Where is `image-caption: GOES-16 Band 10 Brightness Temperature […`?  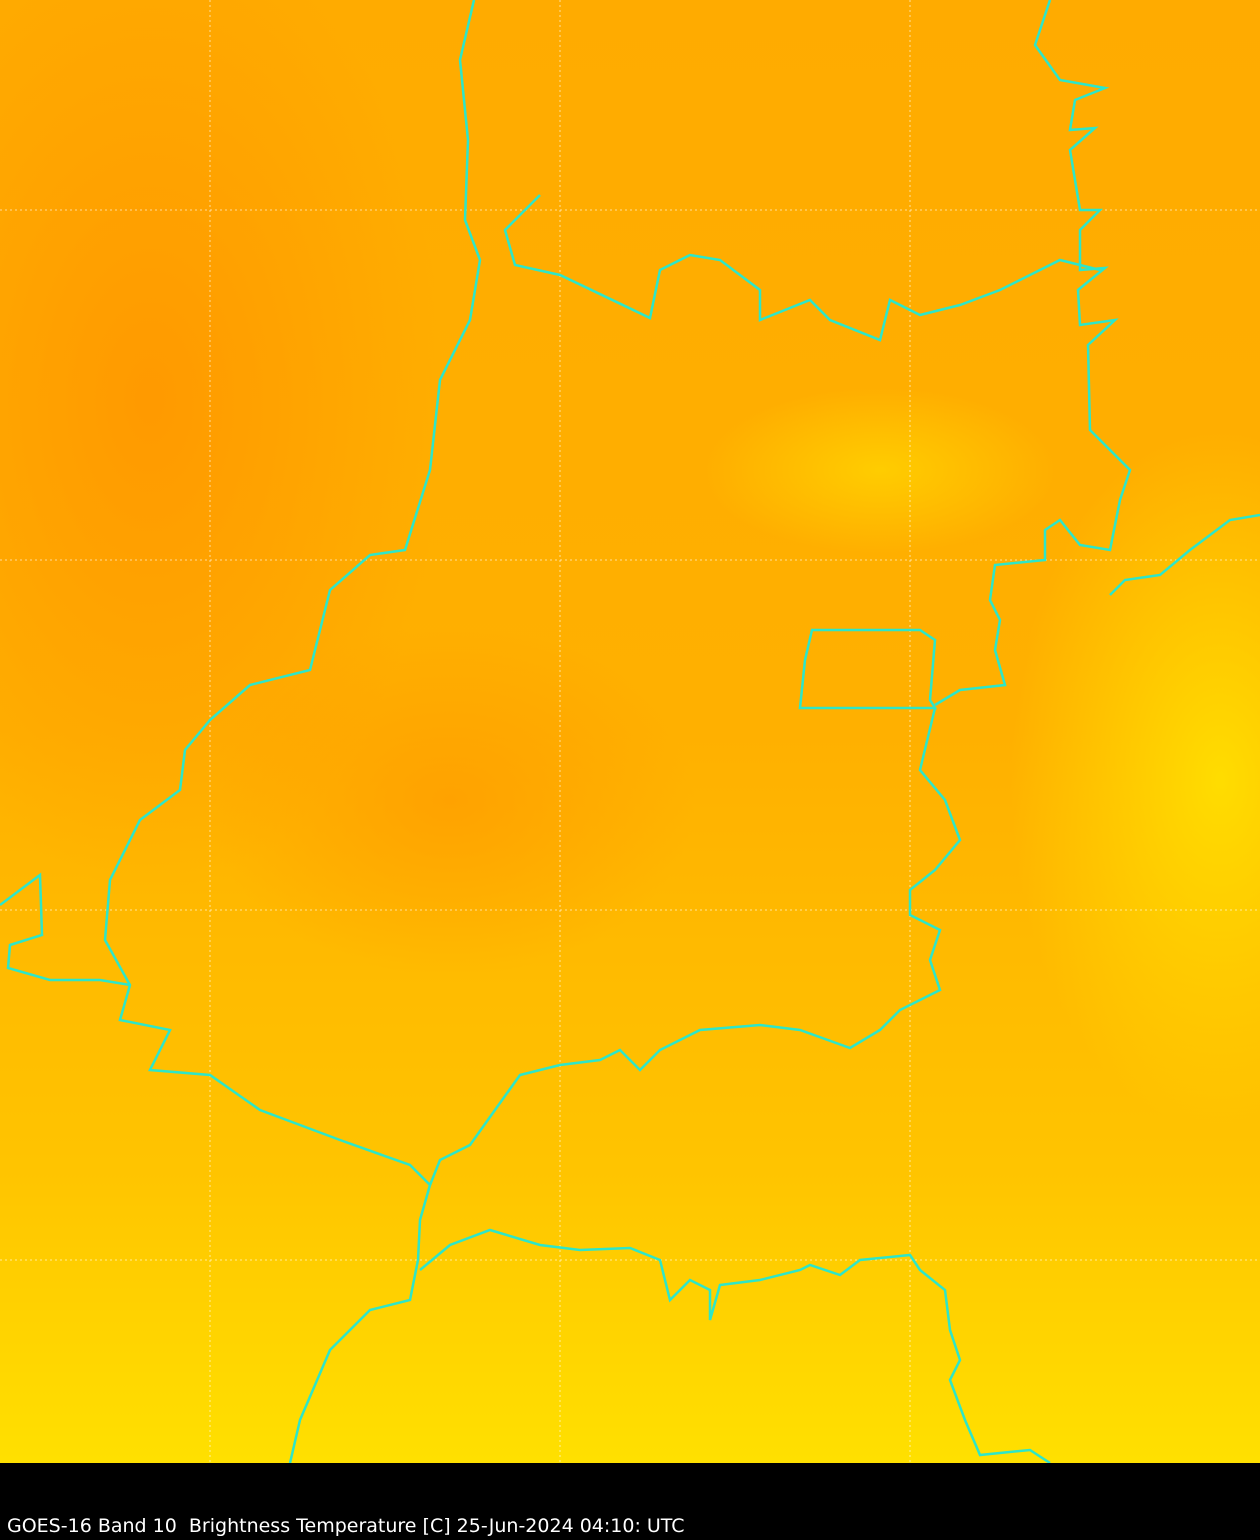
image-caption: GOES-16 Band 10 Brightness Temperature [… is located at coordinates (346, 1526).